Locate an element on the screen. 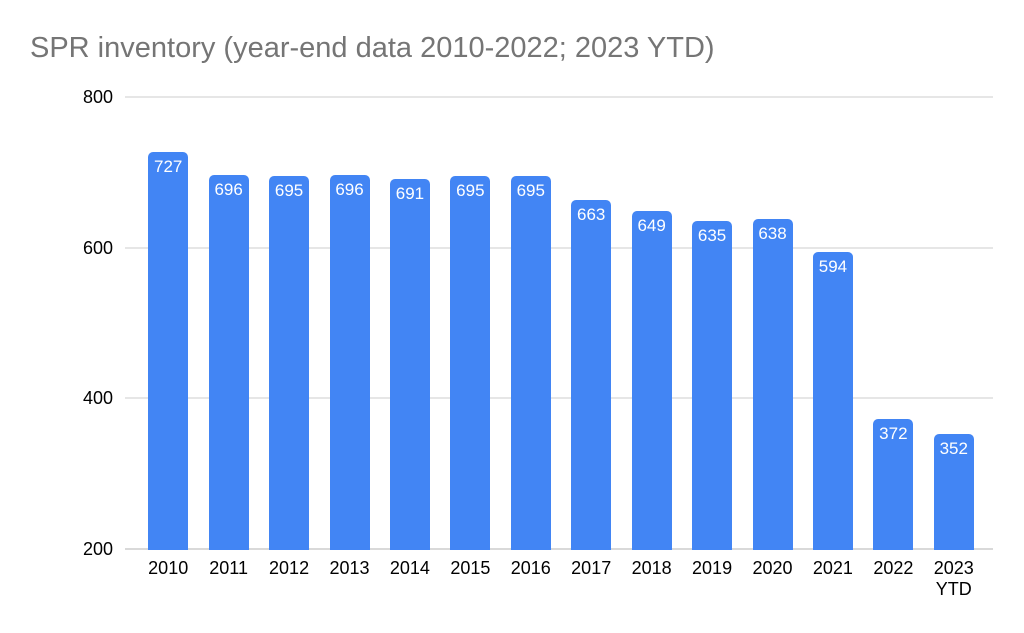 The width and height of the screenshot is (1024, 633). bar-2022: 372 is located at coordinates (893, 484).